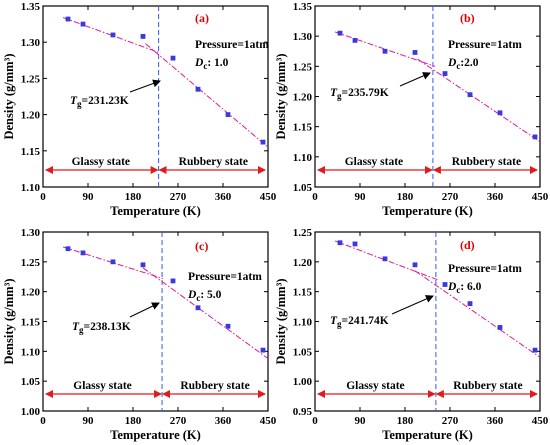 The height and width of the screenshot is (445, 550). I want to click on dc-subscript: c, so click(458, 290).